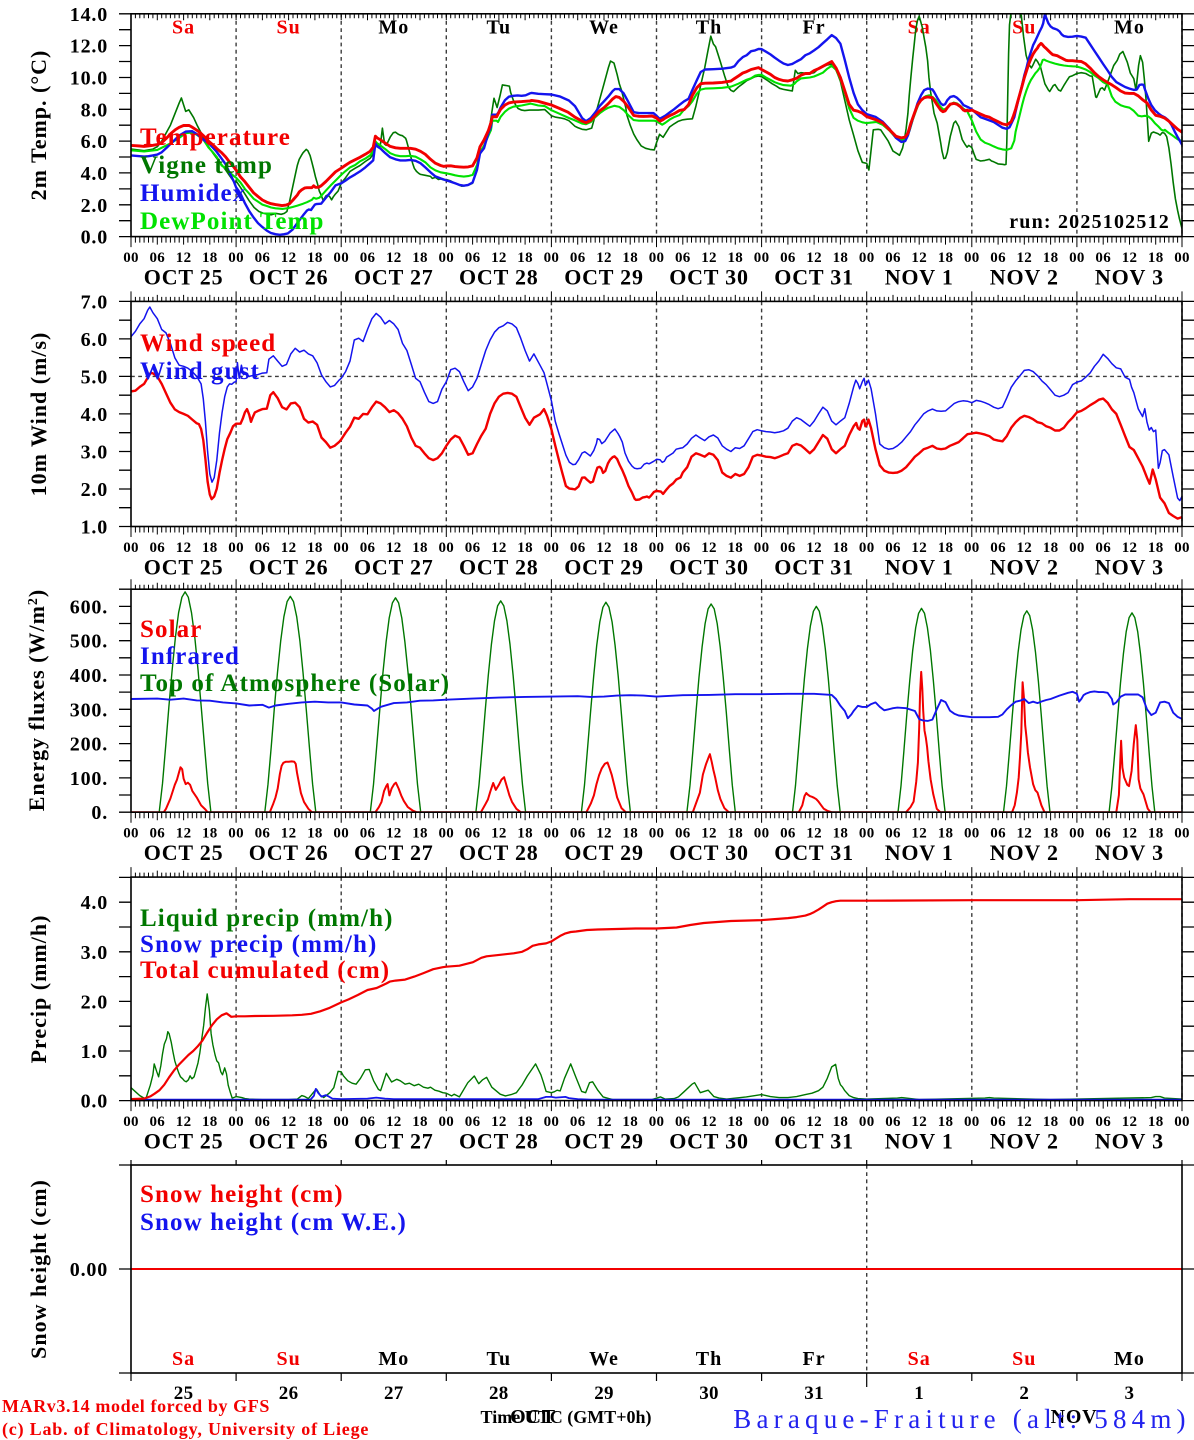 This screenshot has height=1440, width=1194. What do you see at coordinates (289, 1393) in the screenshot?
I see `svg-text: 26` at bounding box center [289, 1393].